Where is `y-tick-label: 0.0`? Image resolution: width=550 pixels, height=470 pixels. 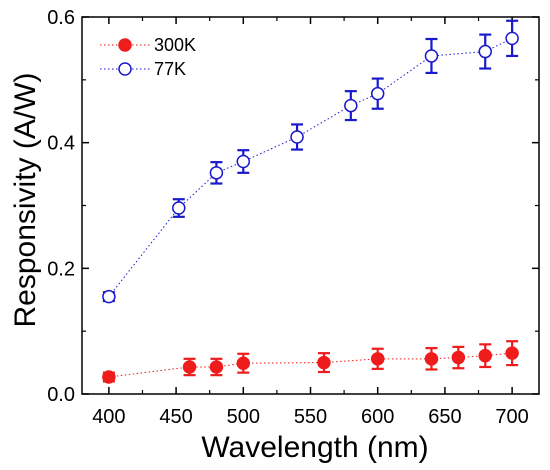 y-tick-label: 0.0 is located at coordinates (61, 395).